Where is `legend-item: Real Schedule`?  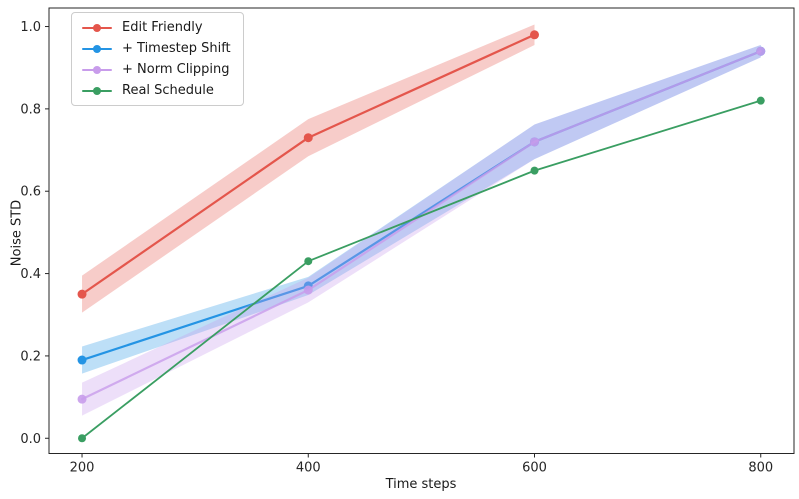
legend-item: Real Schedule is located at coordinates (156, 90).